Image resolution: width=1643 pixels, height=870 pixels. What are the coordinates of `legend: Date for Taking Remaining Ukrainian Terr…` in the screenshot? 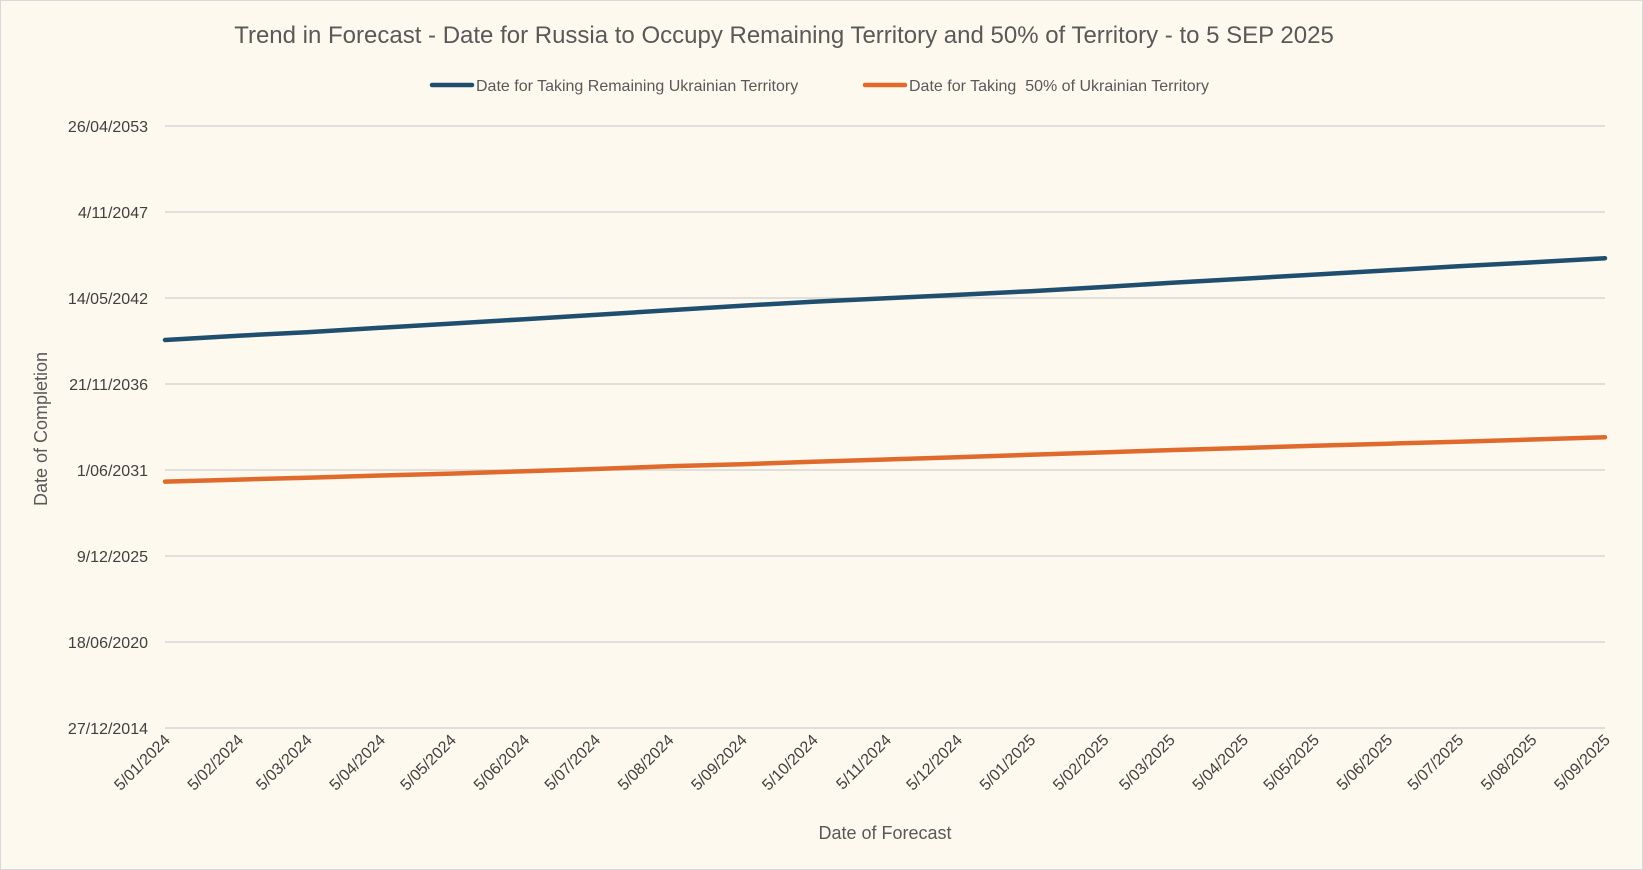 It's located at (819, 86).